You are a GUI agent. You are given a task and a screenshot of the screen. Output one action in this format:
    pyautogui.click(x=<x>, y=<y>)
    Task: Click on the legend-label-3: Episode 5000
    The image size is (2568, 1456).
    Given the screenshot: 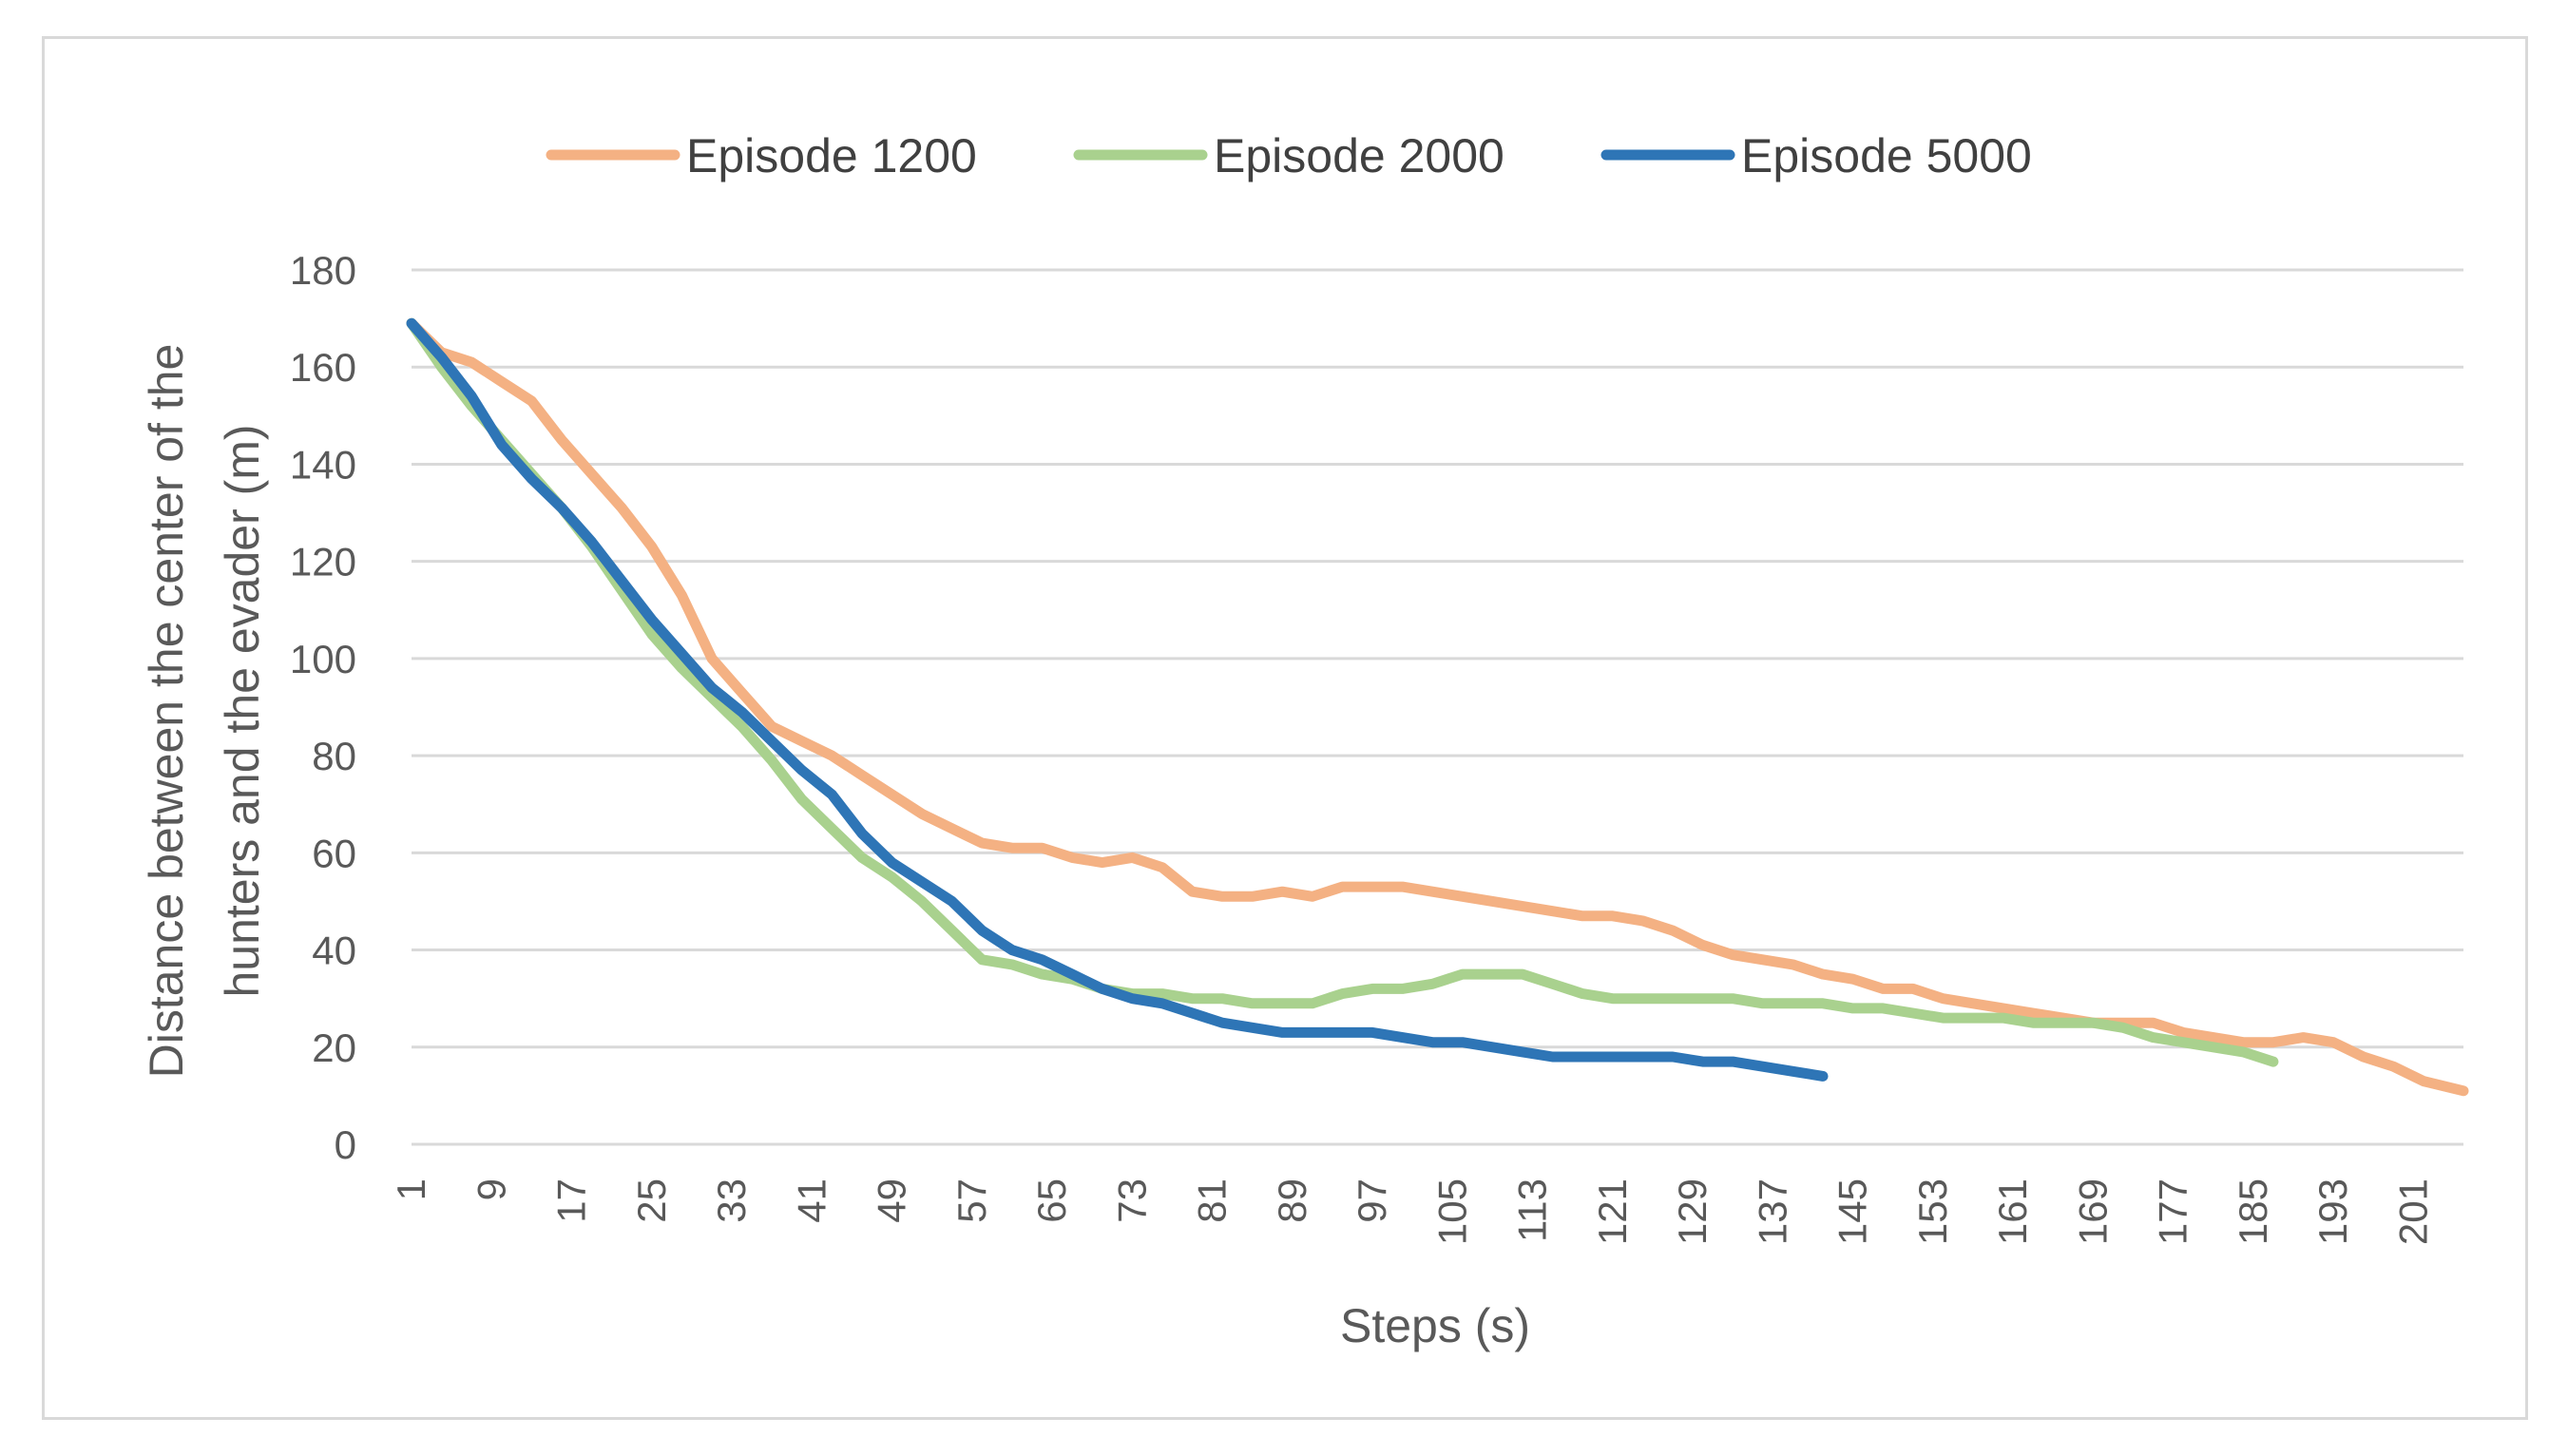 What is the action you would take?
    pyautogui.click(x=1886, y=155)
    